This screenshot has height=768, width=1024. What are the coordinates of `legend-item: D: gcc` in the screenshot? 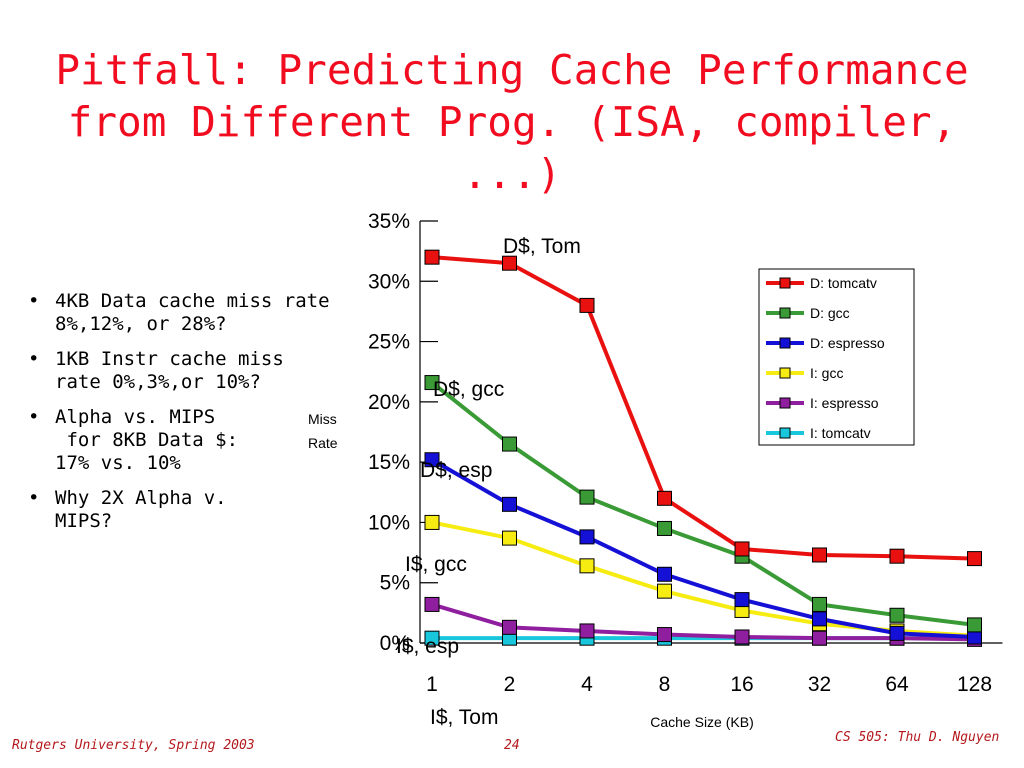 It's located at (808, 313).